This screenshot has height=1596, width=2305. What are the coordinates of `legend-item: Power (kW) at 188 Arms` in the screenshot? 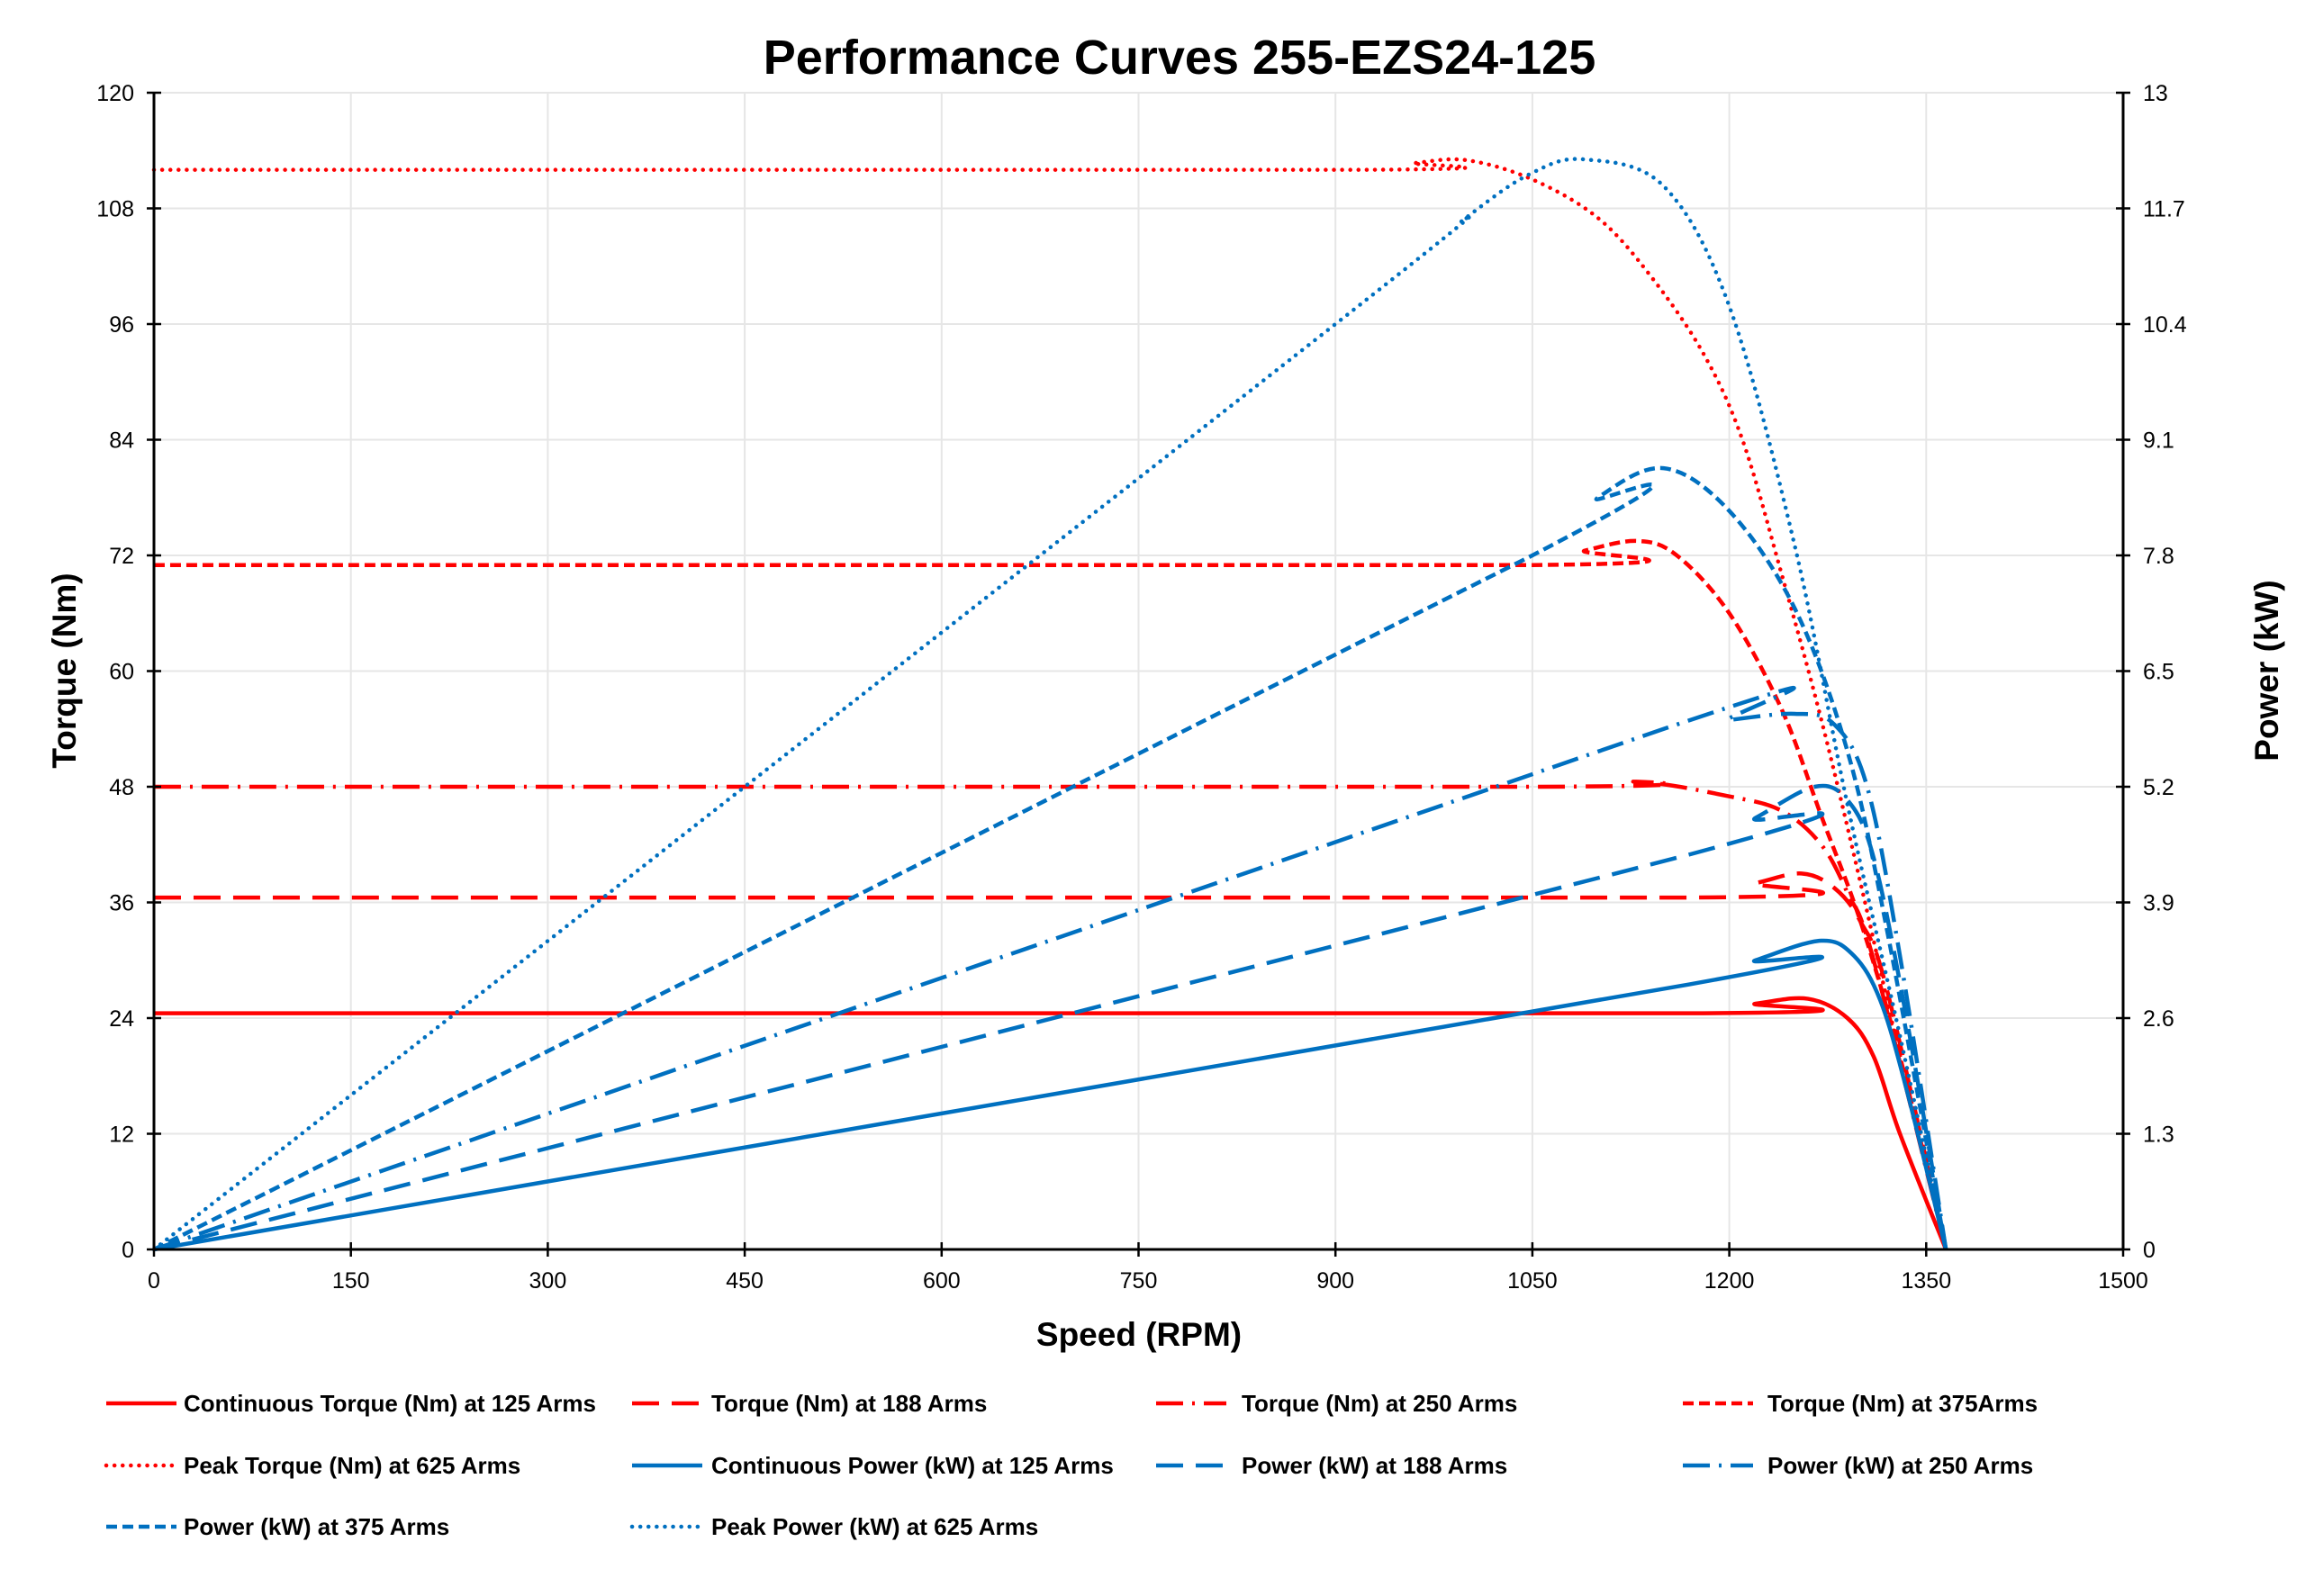 It's located at (1331, 1465).